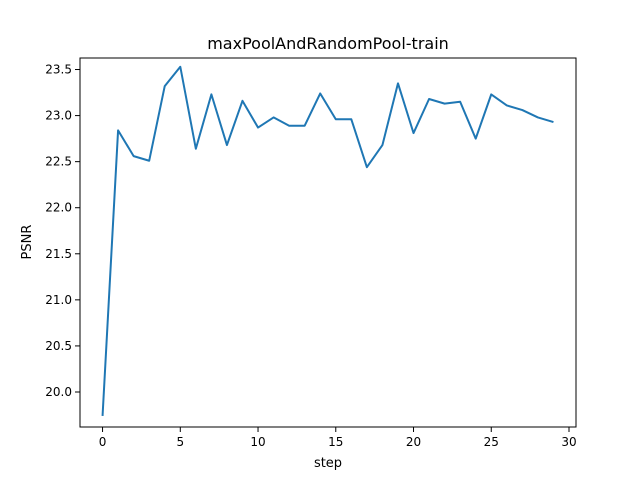 This screenshot has height=480, width=640. I want to click on x-tick-label-15: 15, so click(335, 442).